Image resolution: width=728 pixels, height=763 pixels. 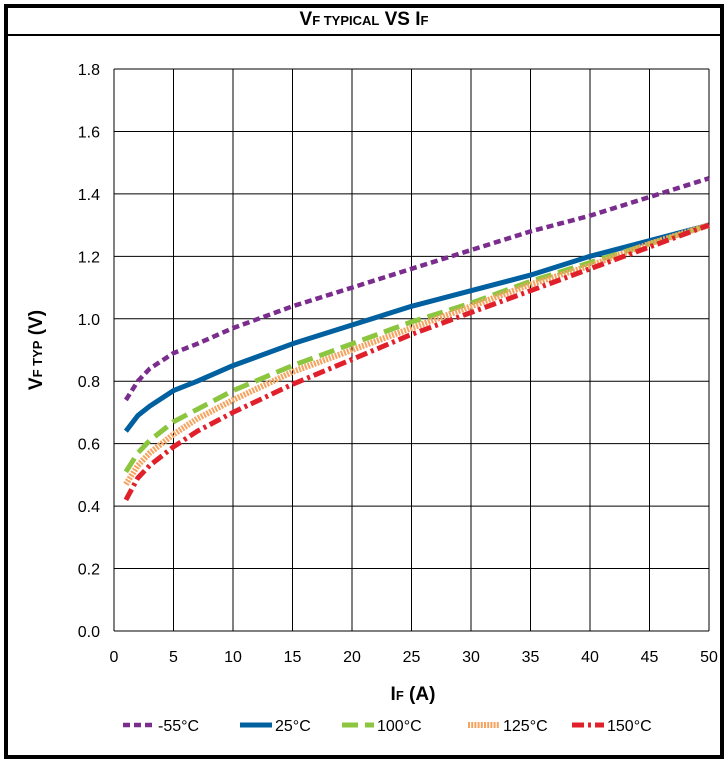 I want to click on y-tick-label: 1.6, so click(x=89, y=132).